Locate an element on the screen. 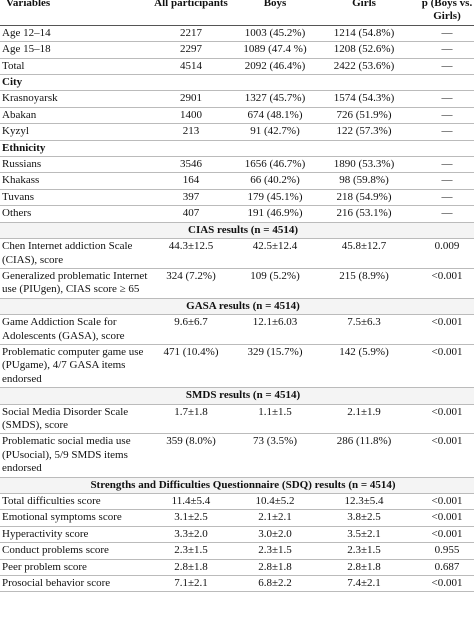  cell: 2901 is located at coordinates (191, 99).